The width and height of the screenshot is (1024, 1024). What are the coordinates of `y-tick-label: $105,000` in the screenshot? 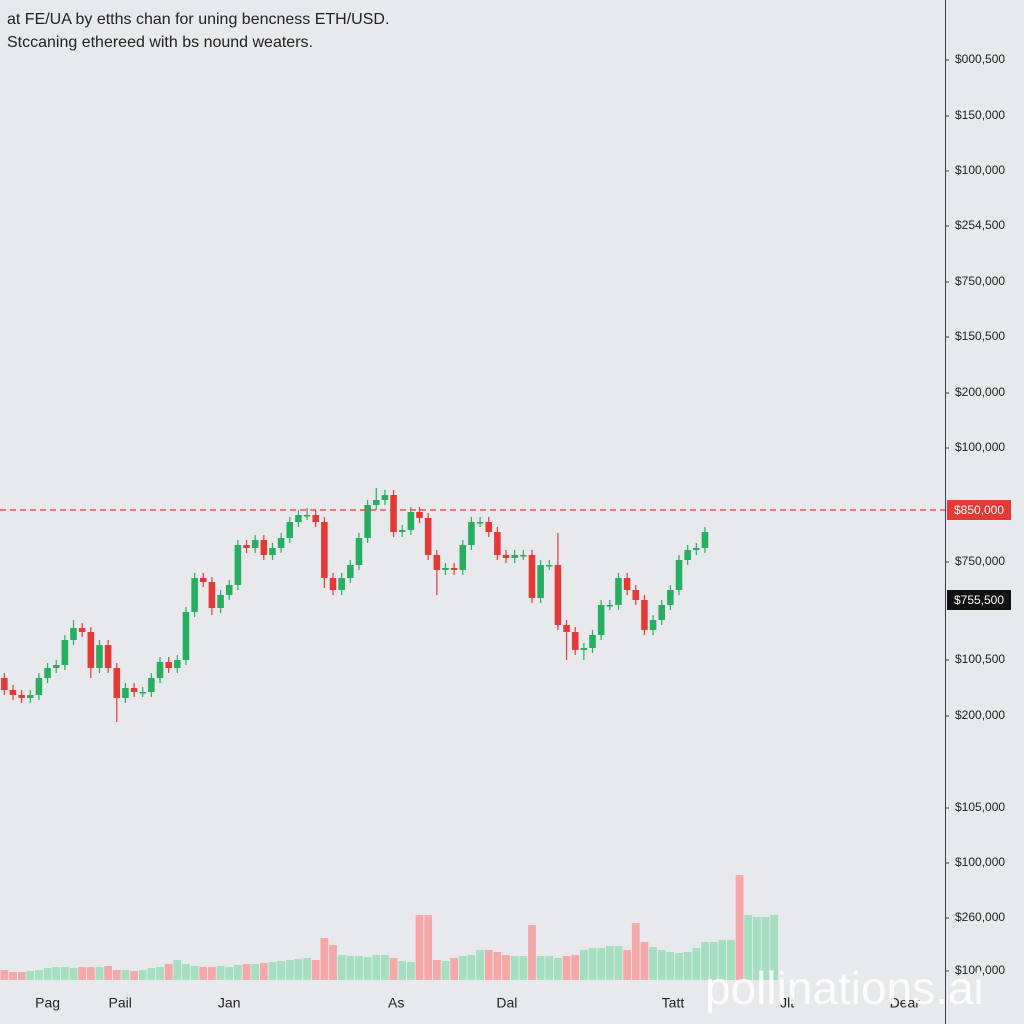 It's located at (980, 807).